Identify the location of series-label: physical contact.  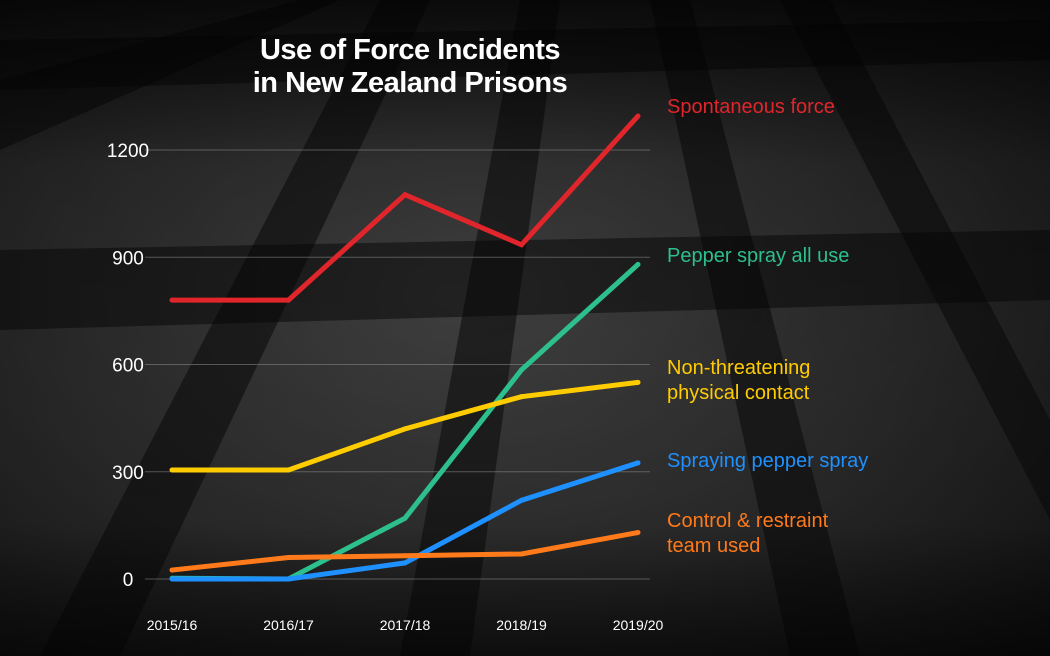
(738, 393).